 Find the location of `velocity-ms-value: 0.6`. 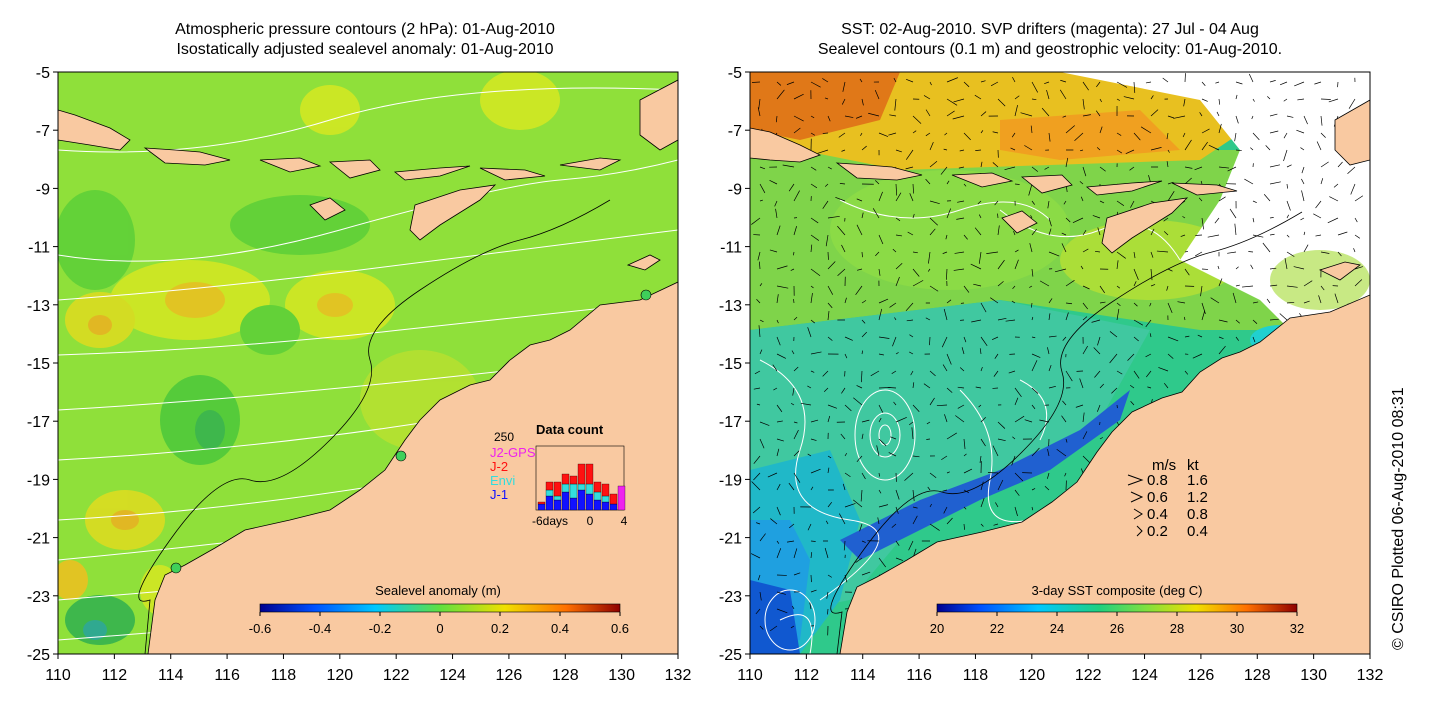

velocity-ms-value: 0.6 is located at coordinates (1157, 497).